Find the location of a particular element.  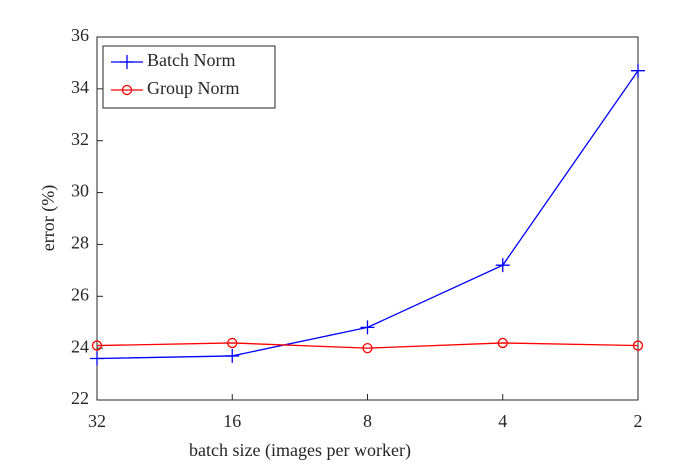

y-tick-label: 26 is located at coordinates (80, 294).